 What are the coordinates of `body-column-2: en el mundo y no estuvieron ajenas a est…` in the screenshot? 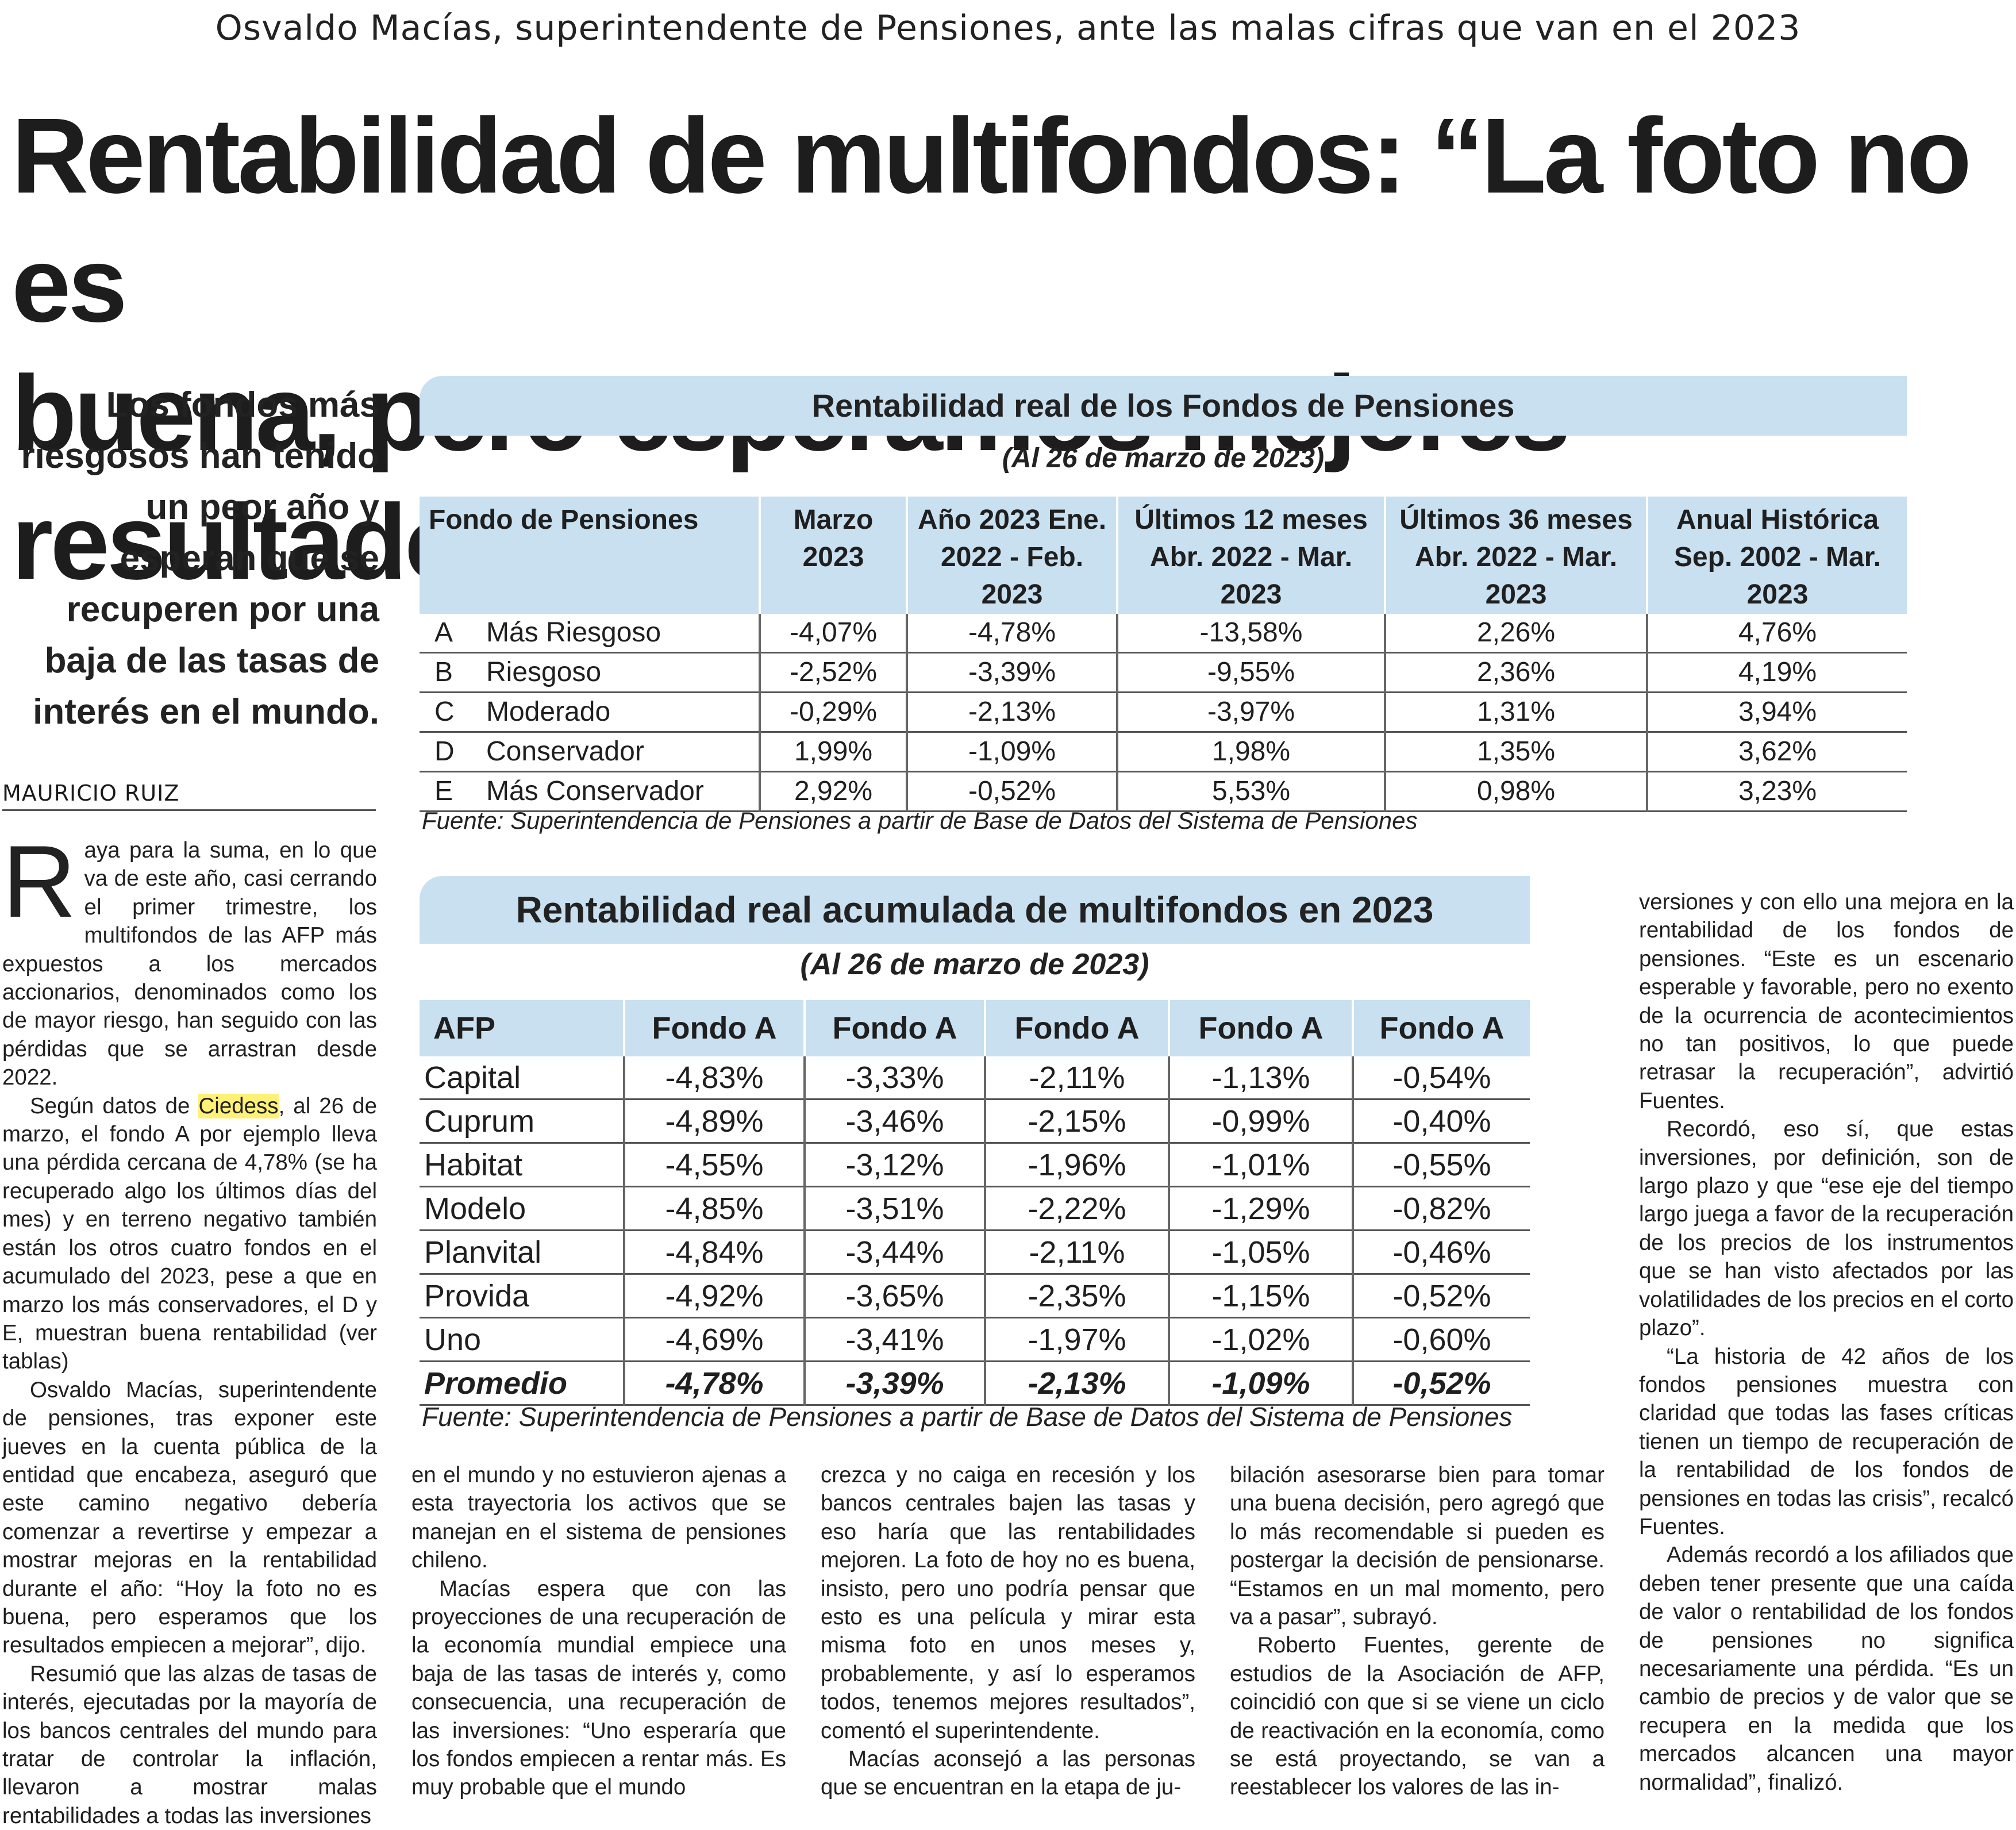 It's located at (598, 1631).